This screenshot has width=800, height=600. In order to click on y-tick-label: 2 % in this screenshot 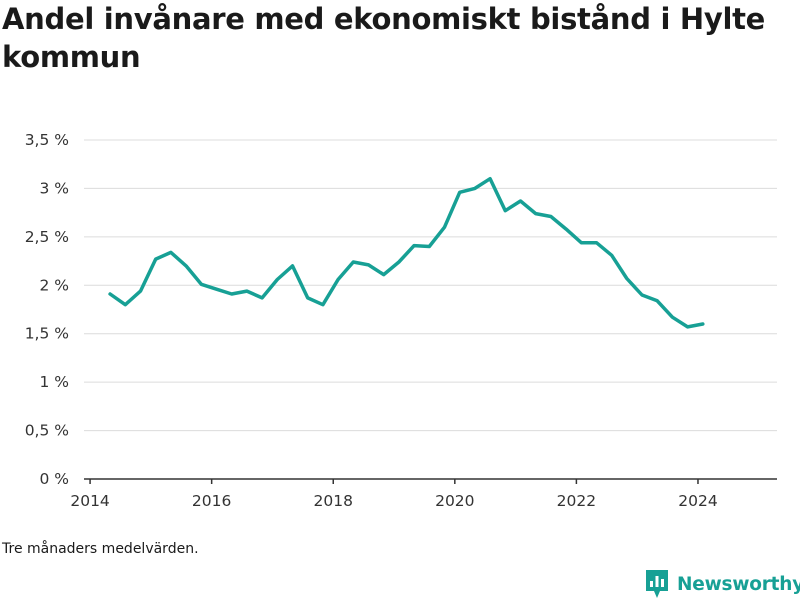, I will do `click(54, 285)`.